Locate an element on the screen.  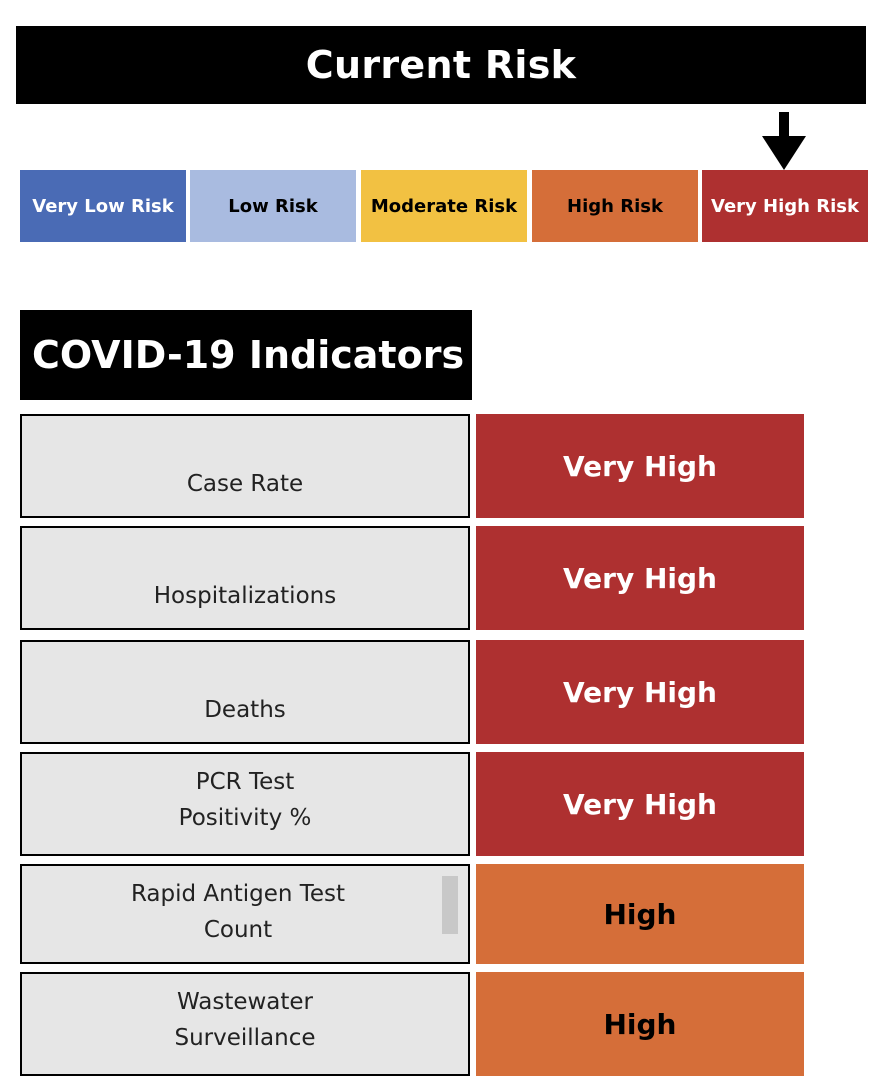
indicator-label-case-rate: Case Rate is located at coordinates (245, 466).